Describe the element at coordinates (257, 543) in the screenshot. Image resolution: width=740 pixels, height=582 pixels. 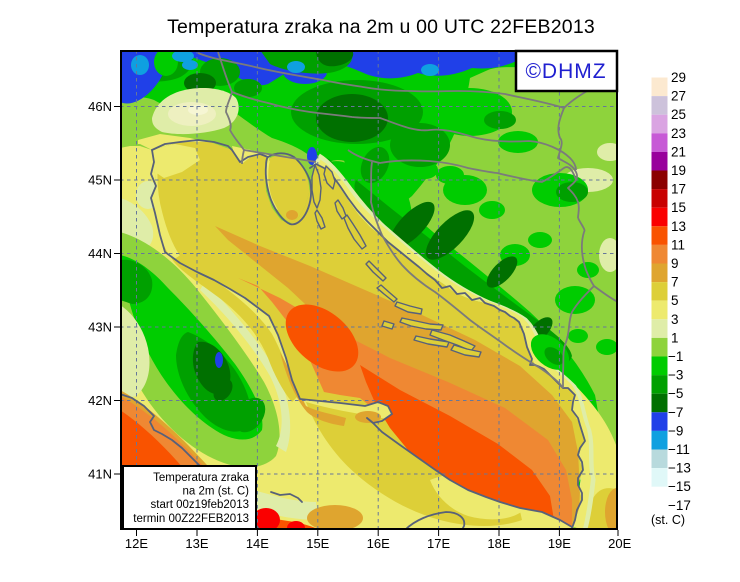
I see `svg-text: 14E` at that location.